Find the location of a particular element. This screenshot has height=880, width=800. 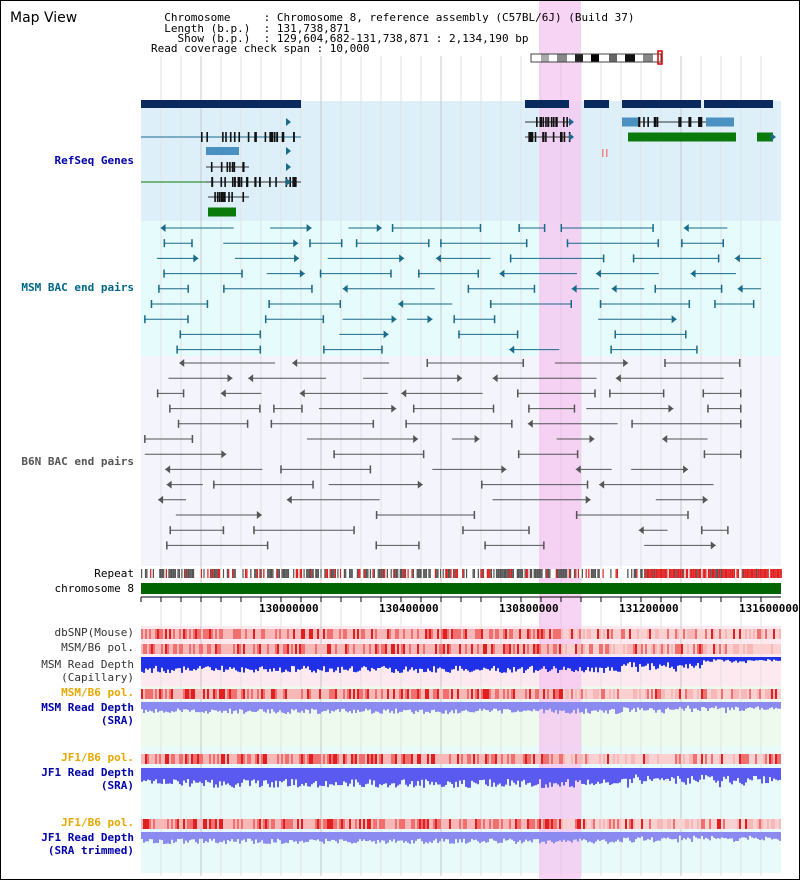

track-label-b6n-bac: B6N BAC end pairs is located at coordinates (77, 461).